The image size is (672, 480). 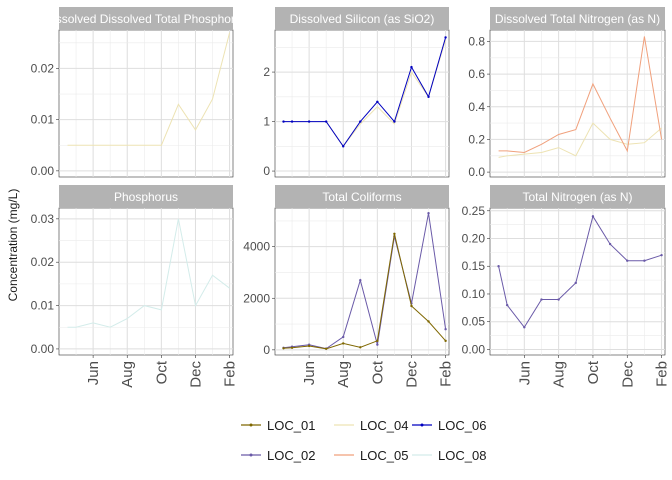 I want to click on y-axis-label: Concentration (mg/L), so click(x=13, y=245).